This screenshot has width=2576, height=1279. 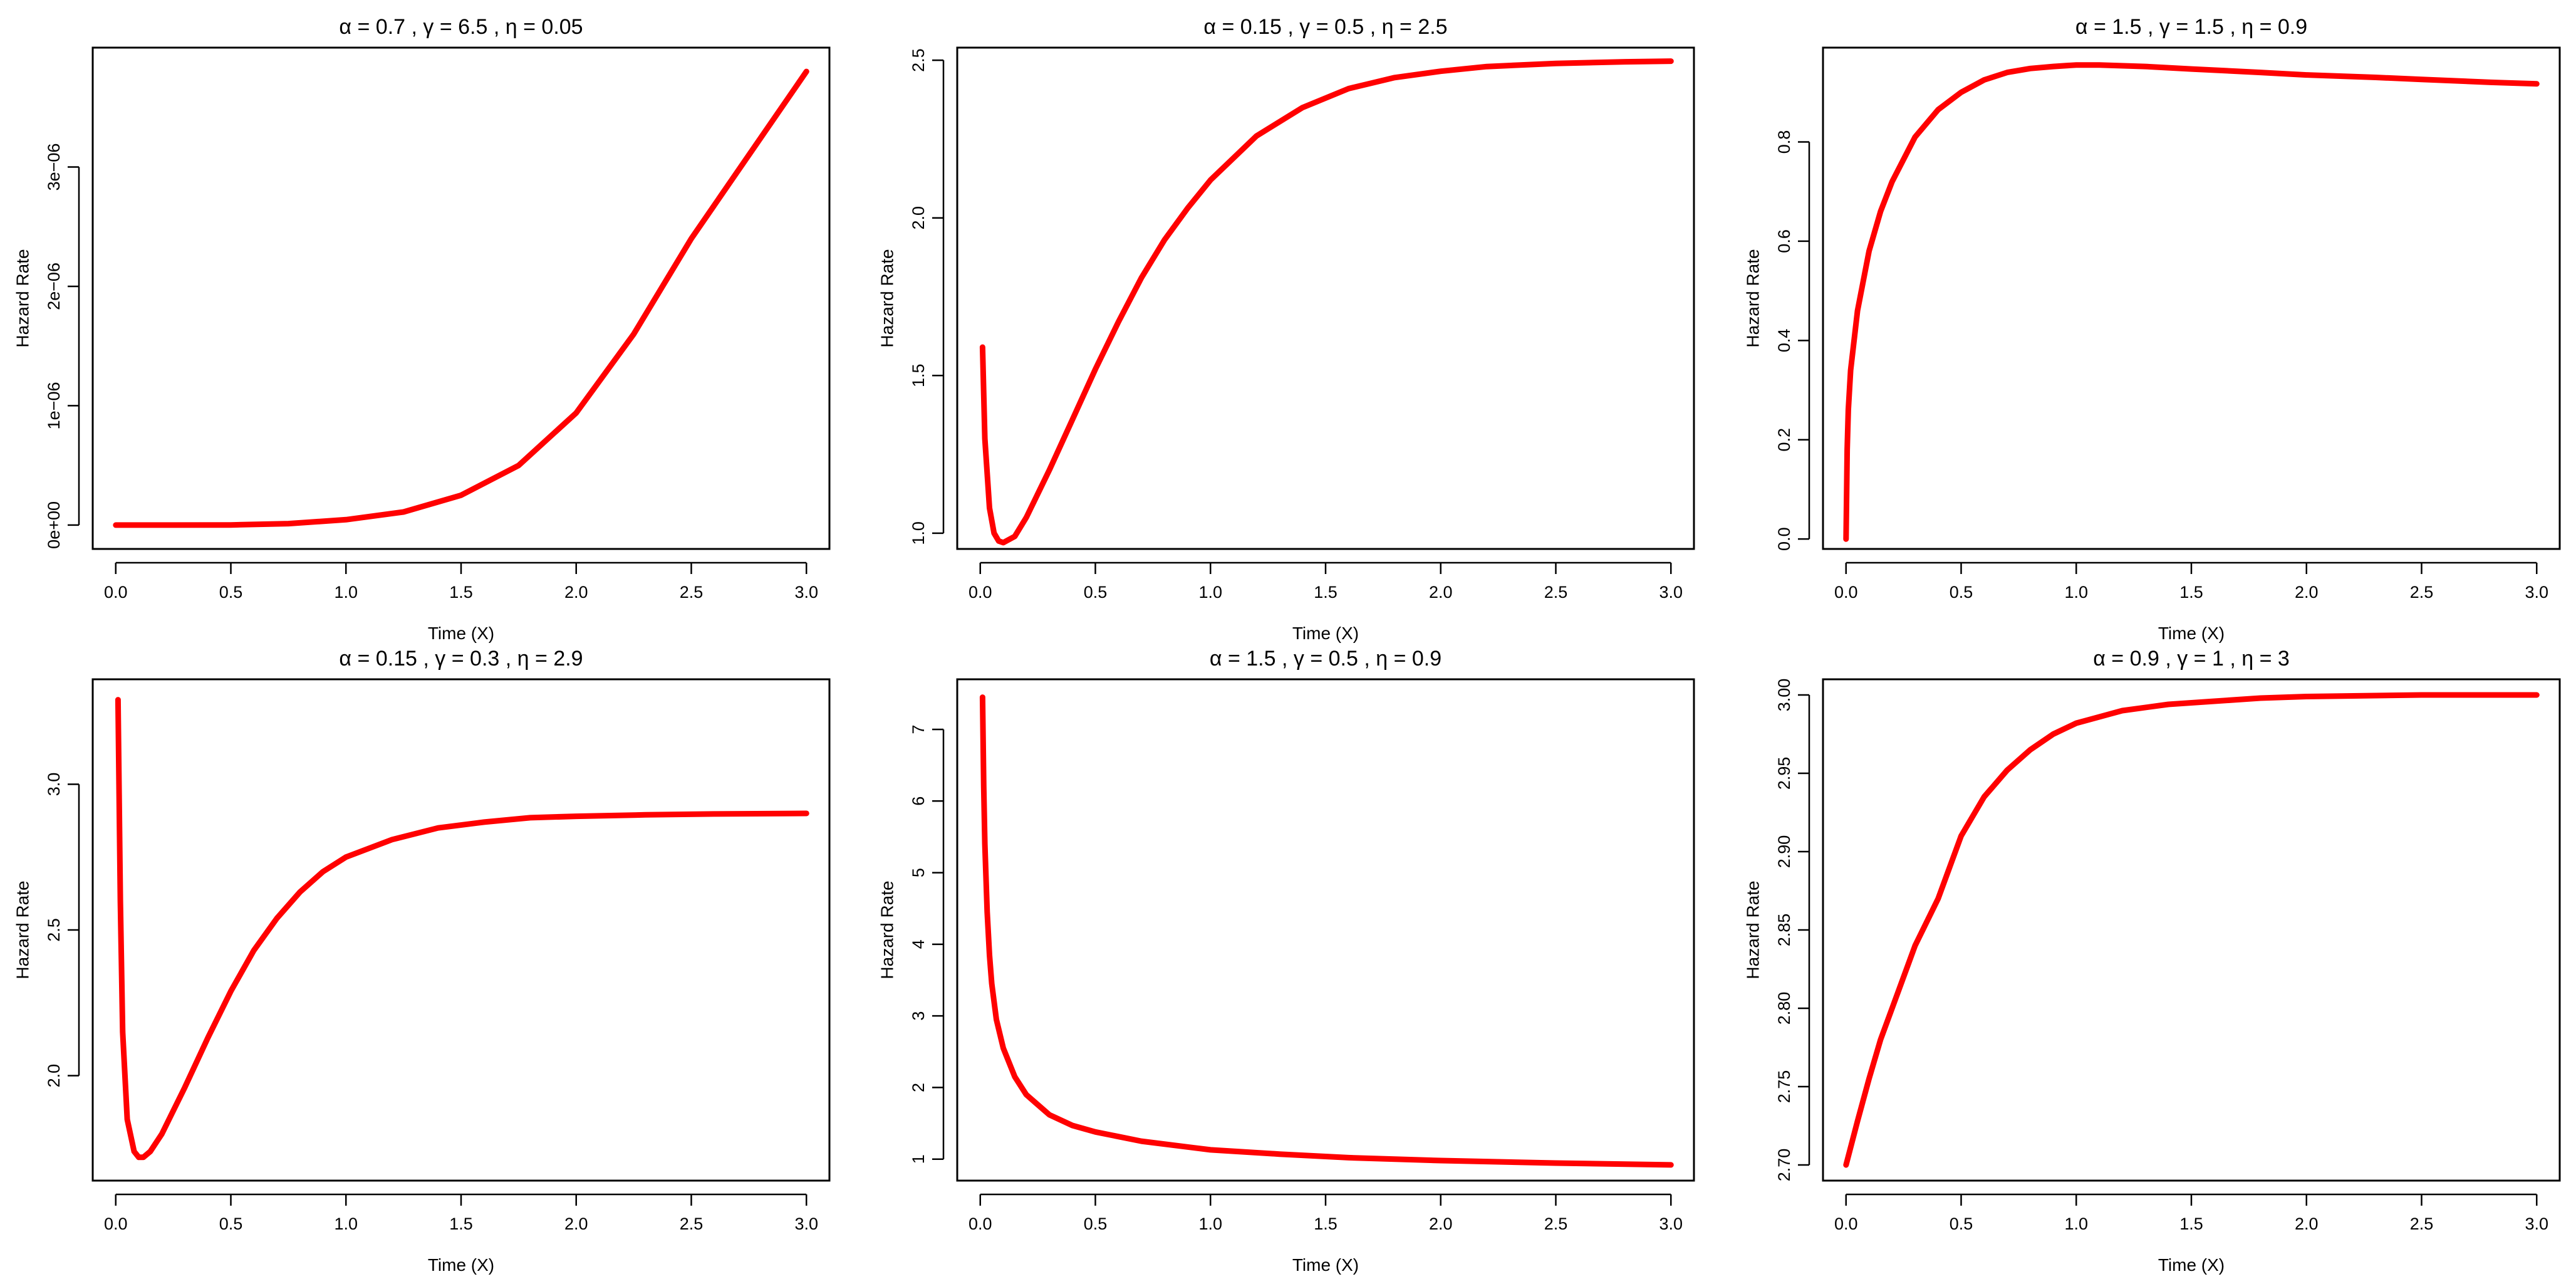 What do you see at coordinates (918, 1087) in the screenshot?
I see `y-tick-label: 2` at bounding box center [918, 1087].